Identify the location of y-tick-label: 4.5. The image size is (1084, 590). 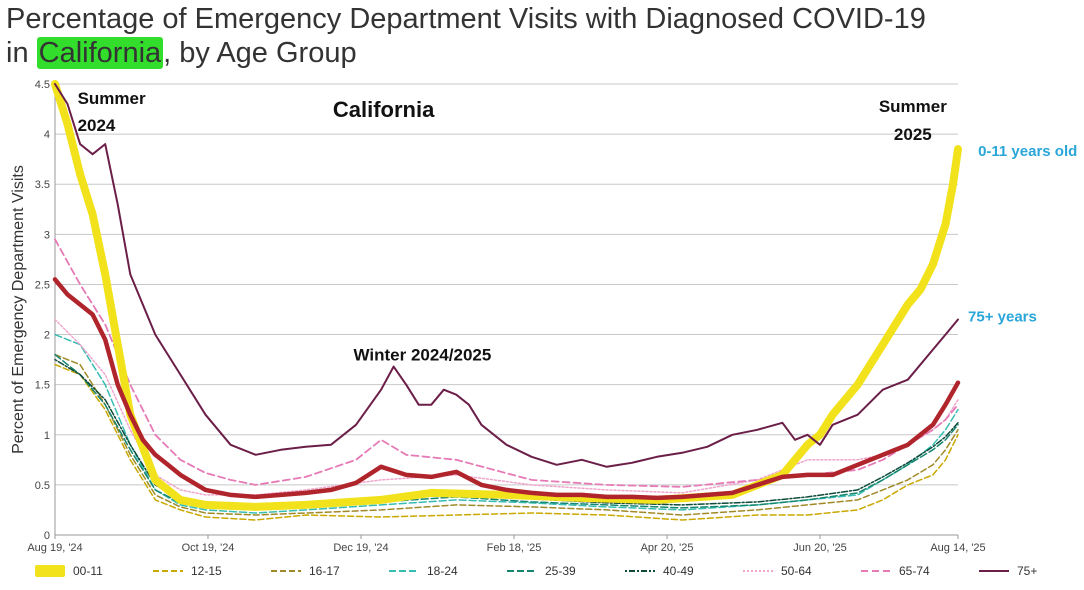
(42, 85).